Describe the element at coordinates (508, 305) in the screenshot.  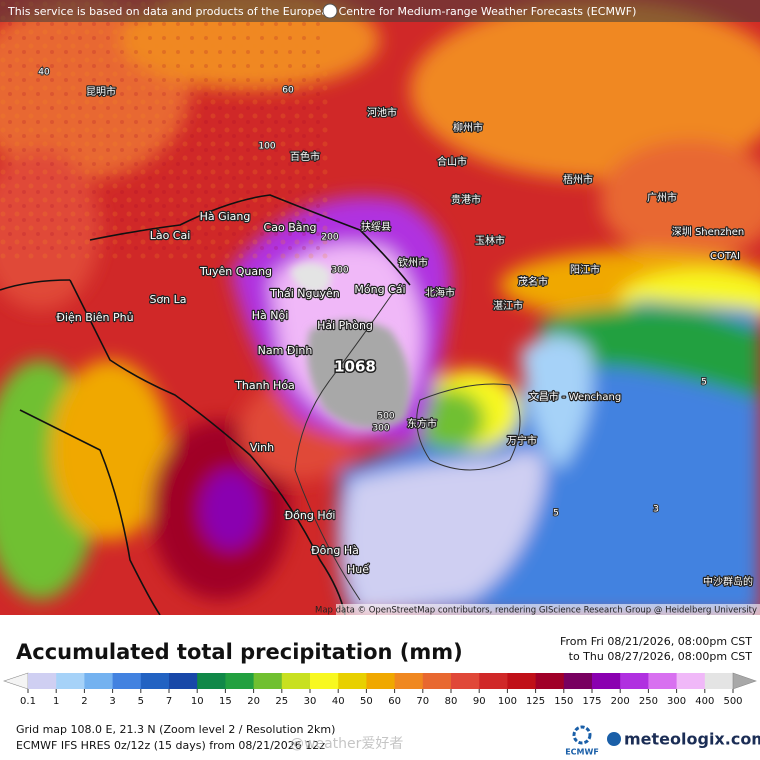
I see `place-label: 湛江市` at that location.